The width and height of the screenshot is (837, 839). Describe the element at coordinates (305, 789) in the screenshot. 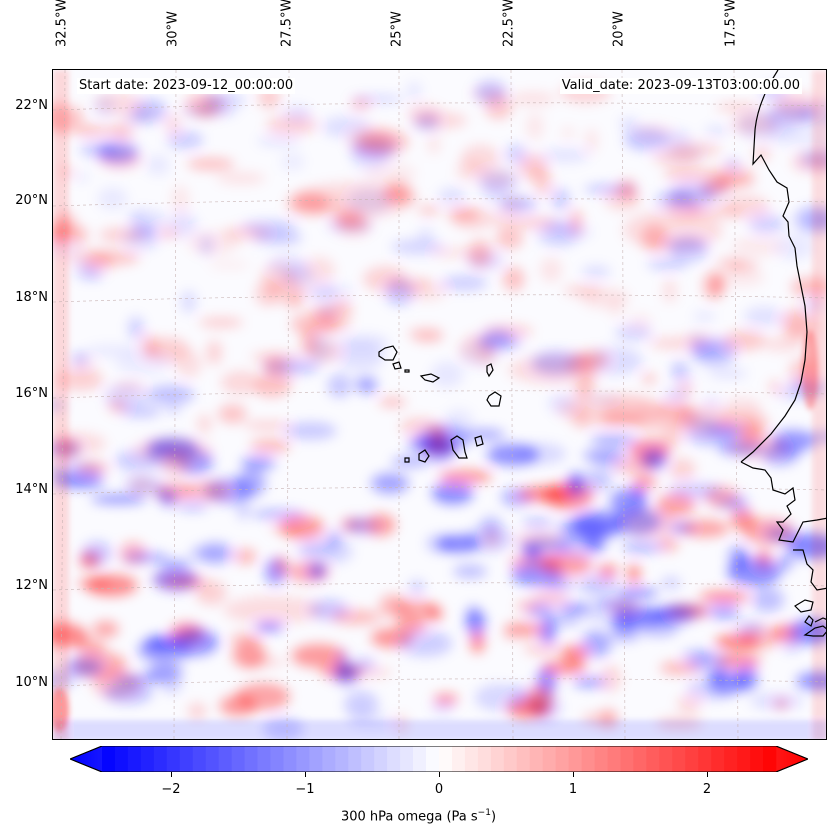

I see `cb-tick-label-m1: −1` at that location.